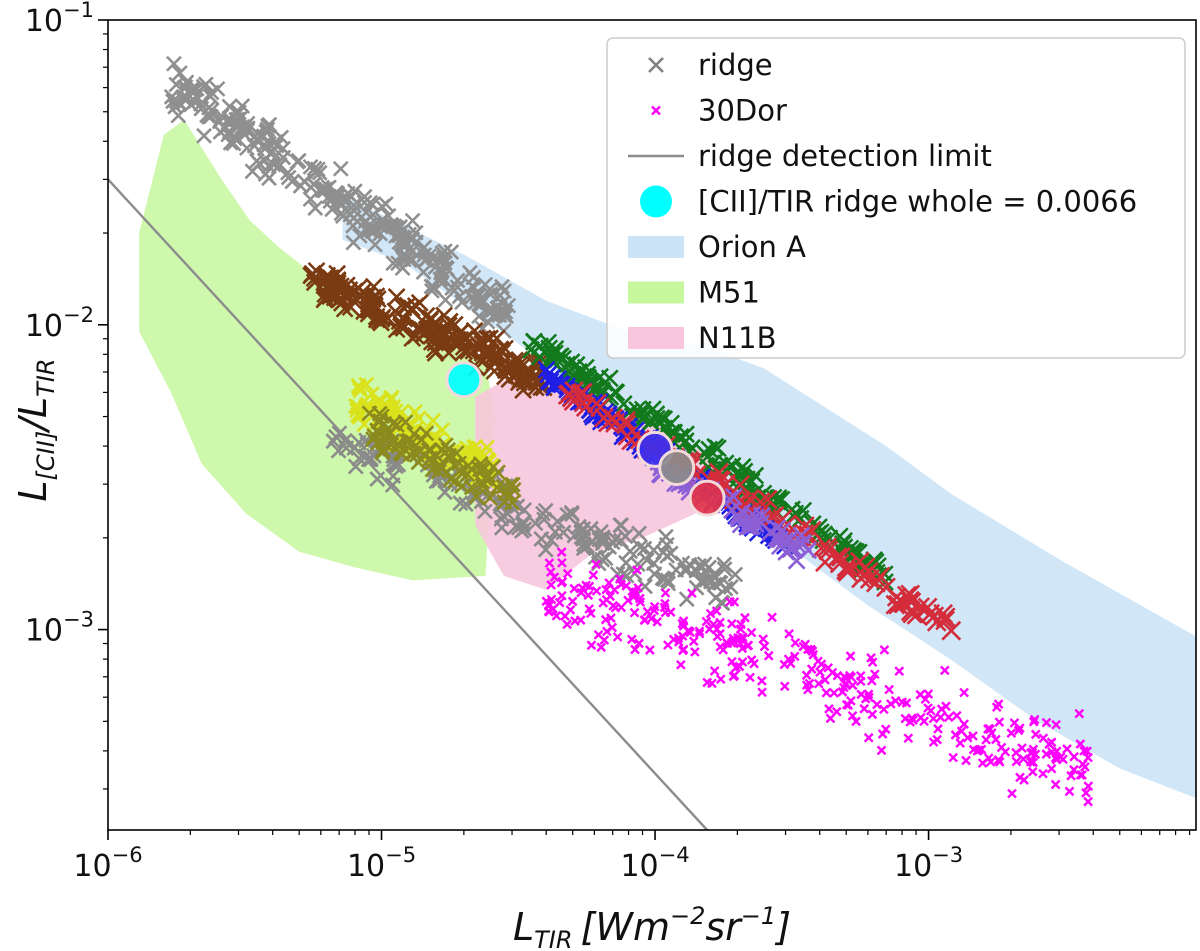 This screenshot has width=1200, height=951. I want to click on legend-marker-orion-a, so click(656, 247).